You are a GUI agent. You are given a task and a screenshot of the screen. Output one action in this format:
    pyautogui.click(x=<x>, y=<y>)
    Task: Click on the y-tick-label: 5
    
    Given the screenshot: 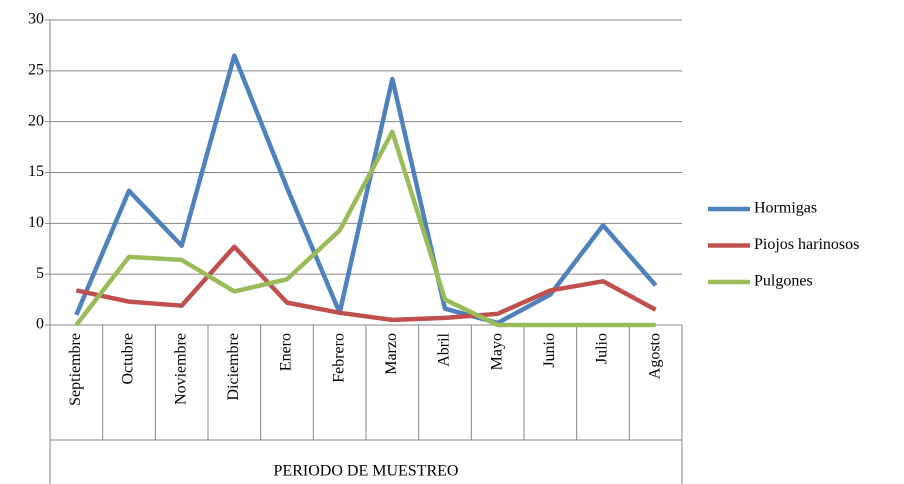 What is the action you would take?
    pyautogui.click(x=40, y=273)
    